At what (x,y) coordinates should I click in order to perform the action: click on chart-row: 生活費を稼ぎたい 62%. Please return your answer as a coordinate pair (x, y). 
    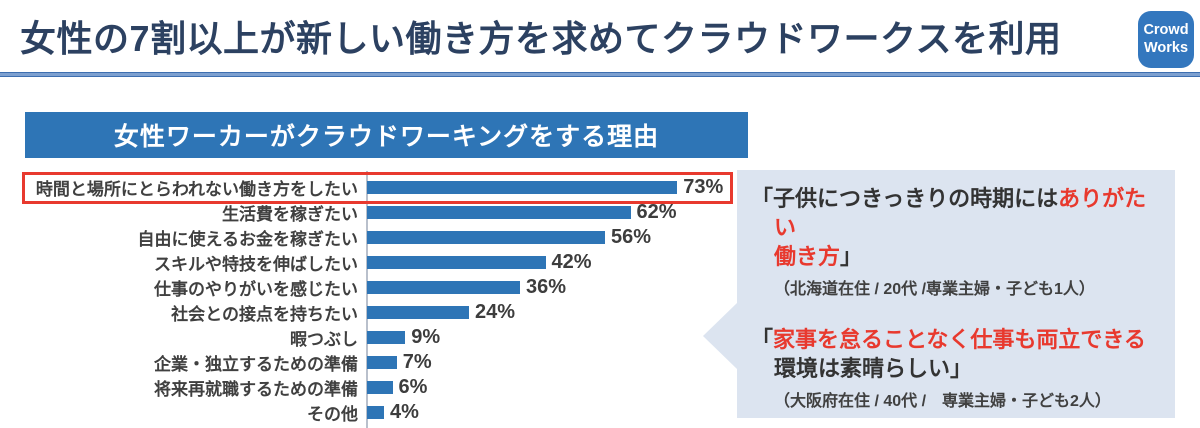
    Looking at the image, I should click on (367, 212).